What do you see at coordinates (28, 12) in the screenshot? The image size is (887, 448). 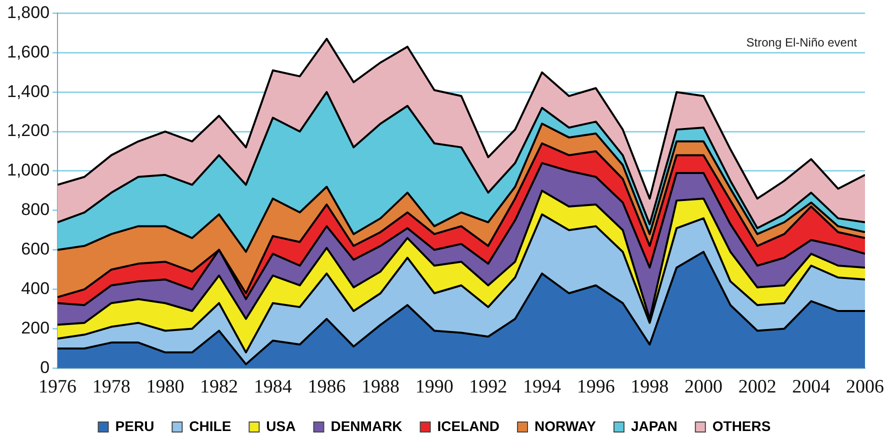 I see `y-tick-label: 1,800` at bounding box center [28, 12].